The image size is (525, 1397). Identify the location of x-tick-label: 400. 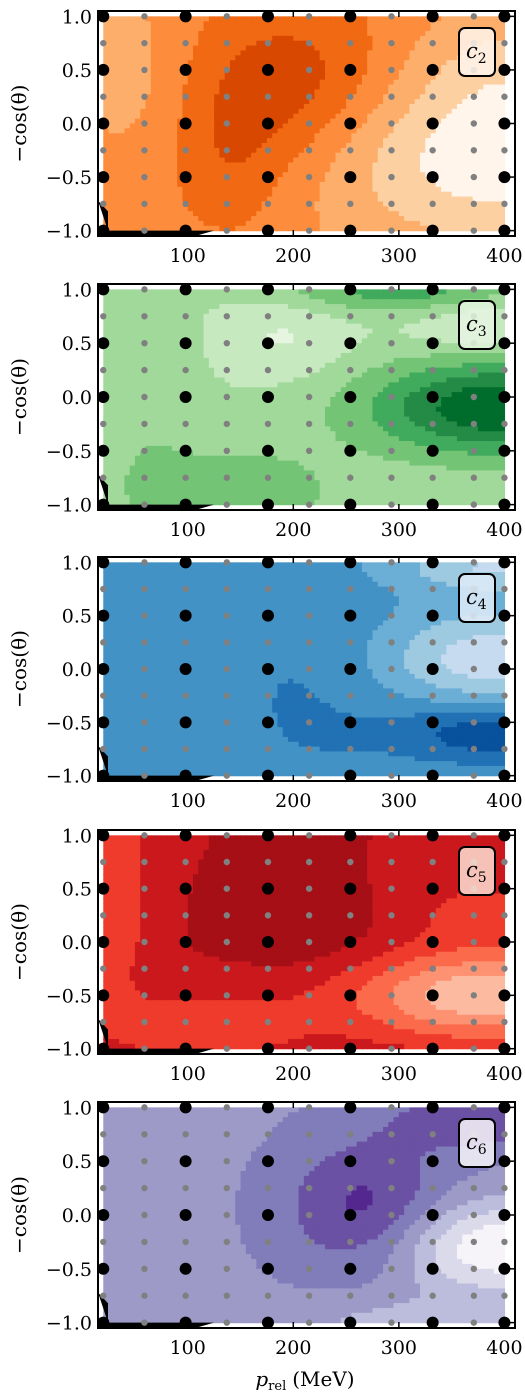
(504, 1074).